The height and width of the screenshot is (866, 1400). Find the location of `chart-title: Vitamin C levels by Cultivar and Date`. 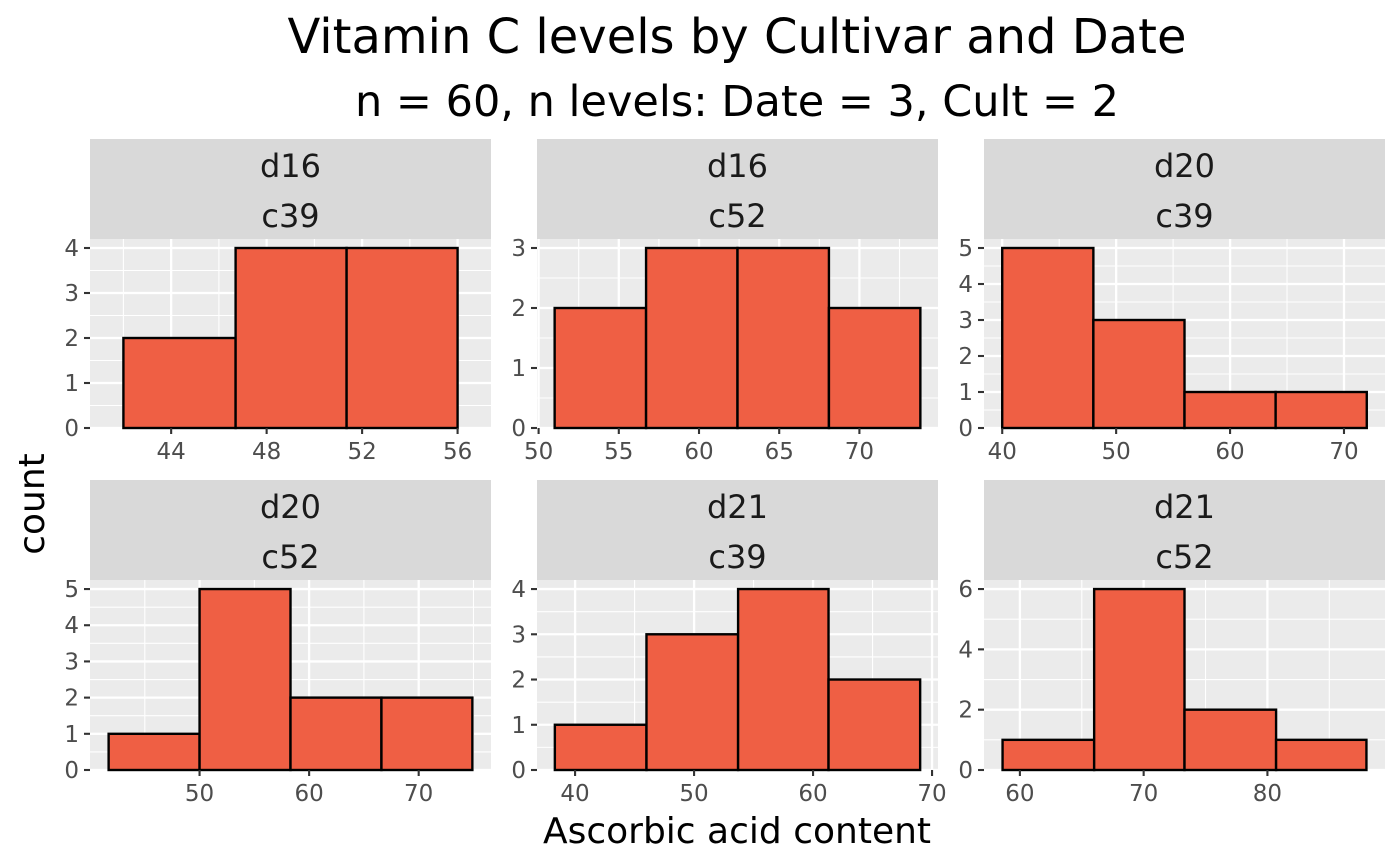

chart-title: Vitamin C levels by Cultivar and Date is located at coordinates (737, 37).